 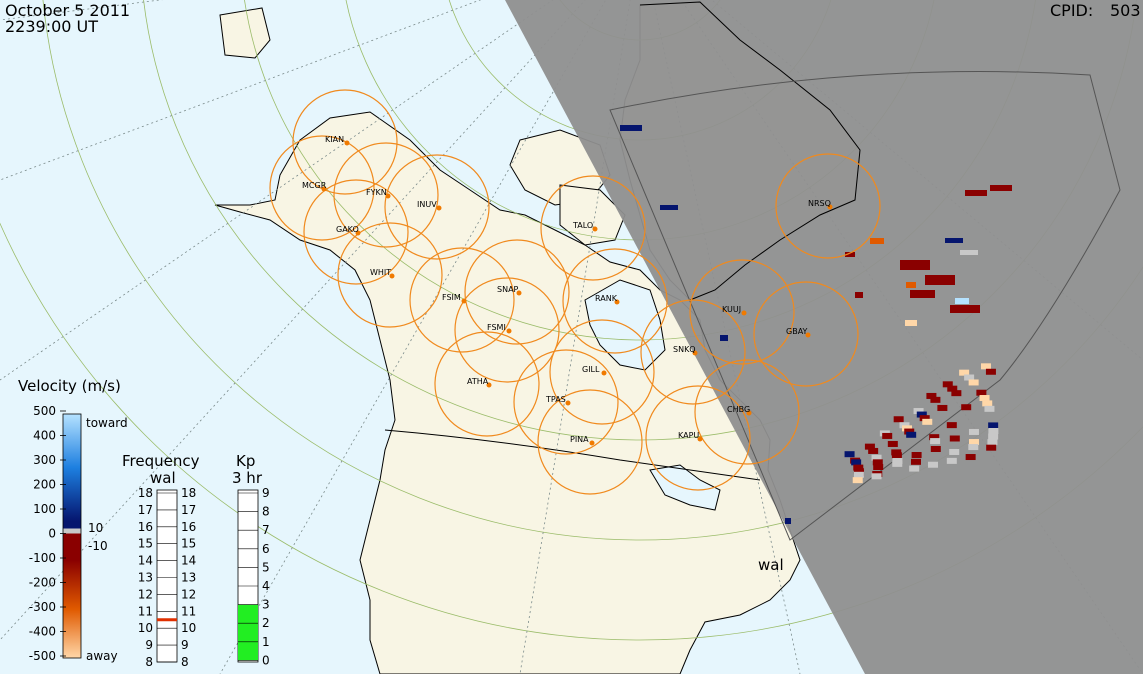 I want to click on kp-tick-label: 1, so click(x=266, y=642).